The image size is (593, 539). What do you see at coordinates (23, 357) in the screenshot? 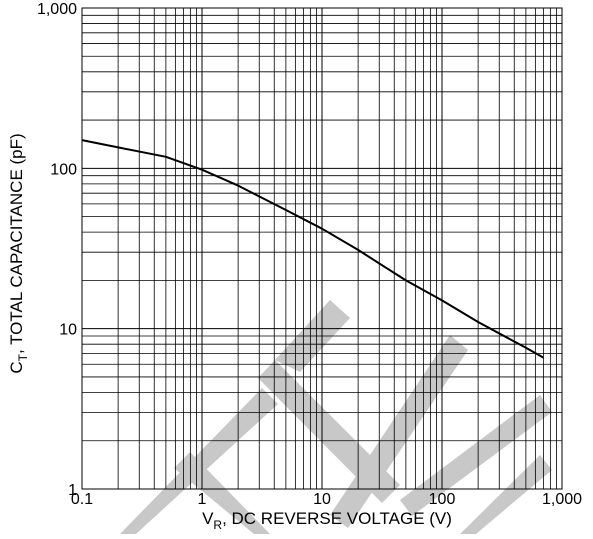
I see `y-axis-label-subscript: T` at bounding box center [23, 357].